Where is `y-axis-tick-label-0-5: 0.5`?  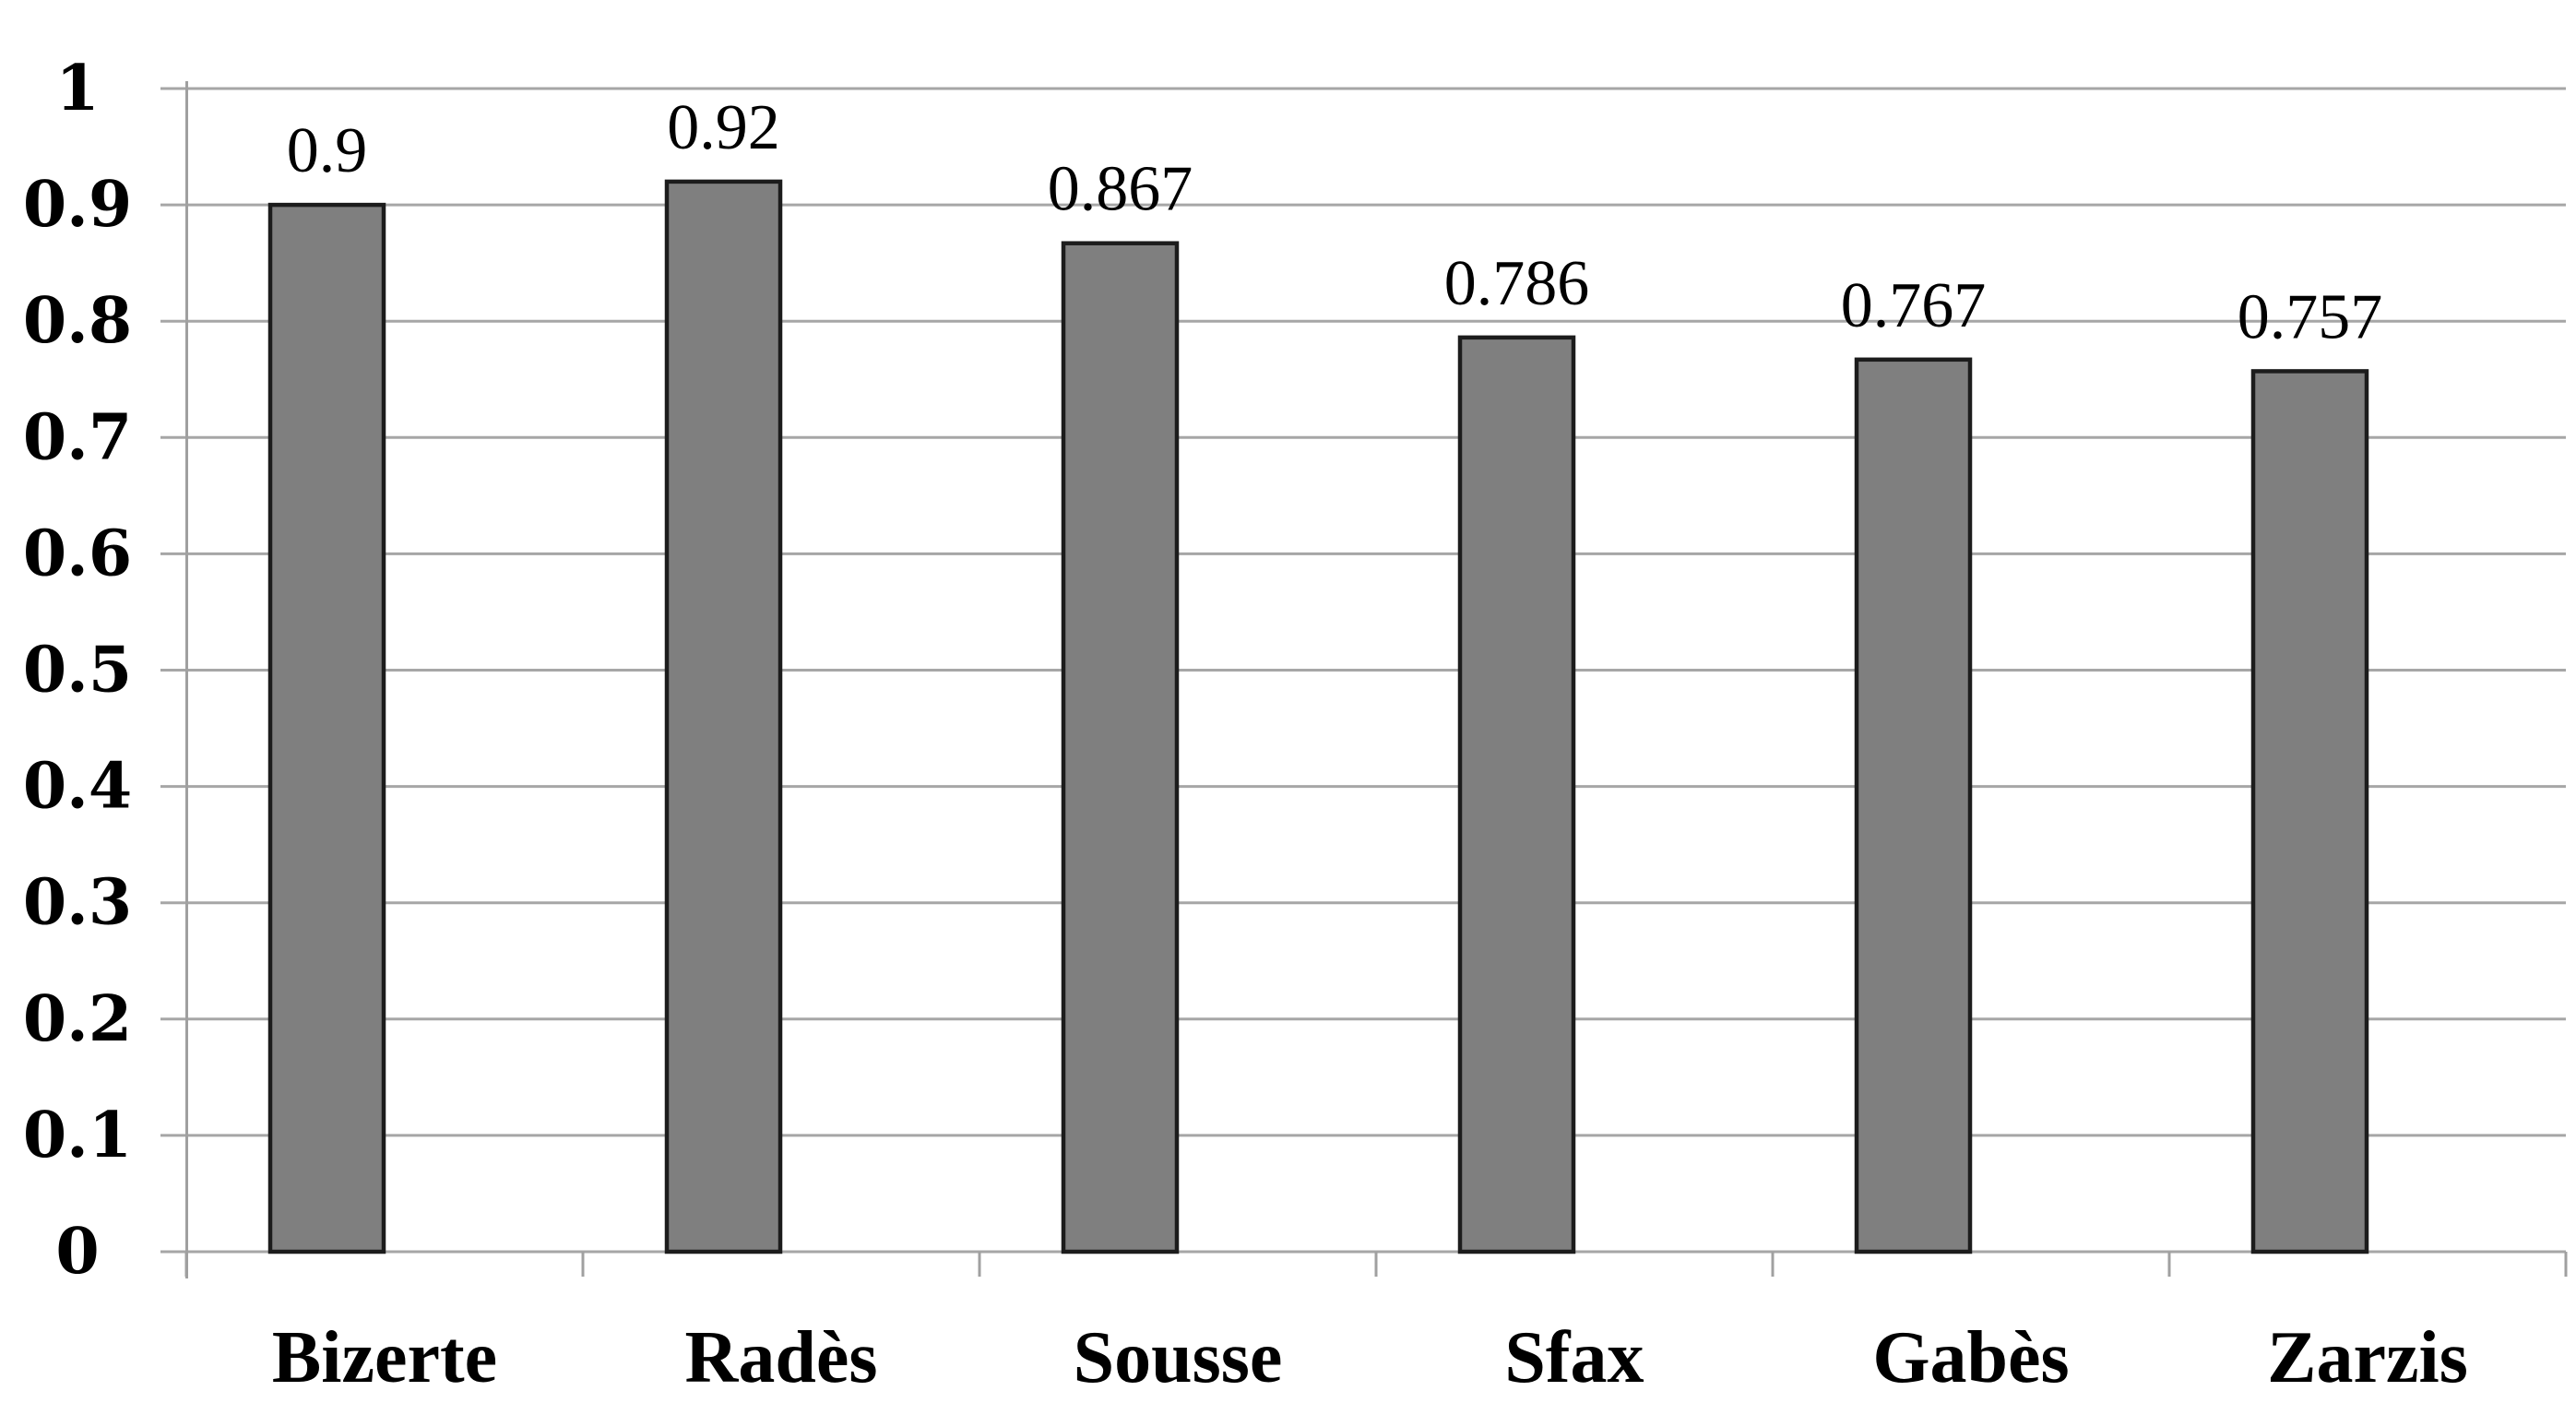
y-axis-tick-label-0-5: 0.5 is located at coordinates (77, 670).